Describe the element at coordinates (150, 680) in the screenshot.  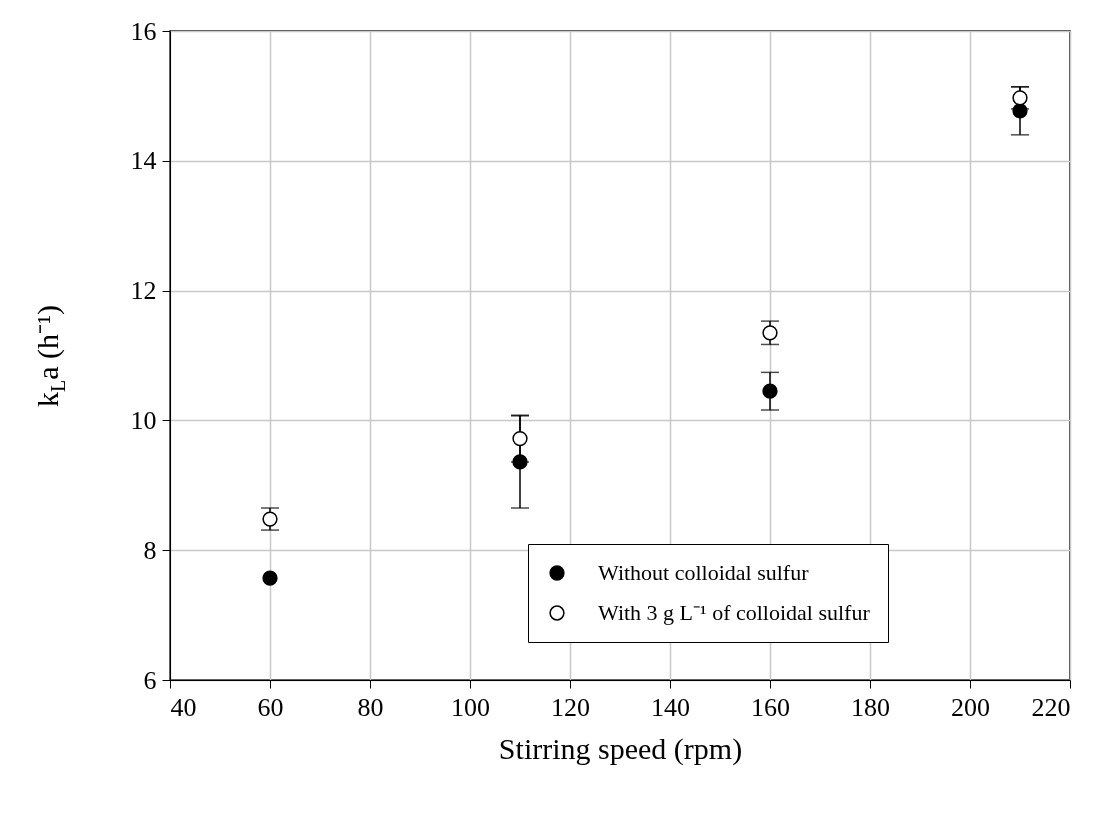
I see `y-tick-label: 6` at that location.